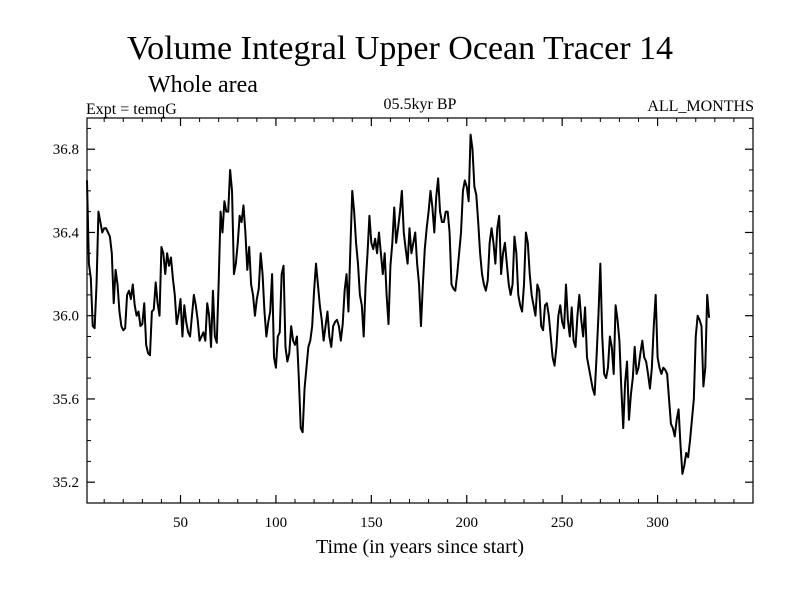 The width and height of the screenshot is (800, 600). What do you see at coordinates (66, 317) in the screenshot?
I see `y-tick-label: 36.0` at bounding box center [66, 317].